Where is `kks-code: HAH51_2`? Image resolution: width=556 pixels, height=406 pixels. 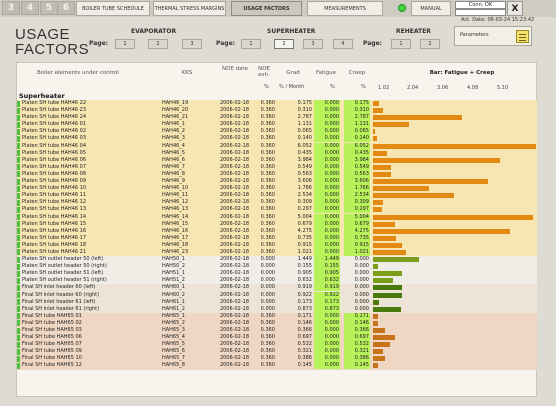 kks-code: HAH51_2 is located at coordinates (173, 280).